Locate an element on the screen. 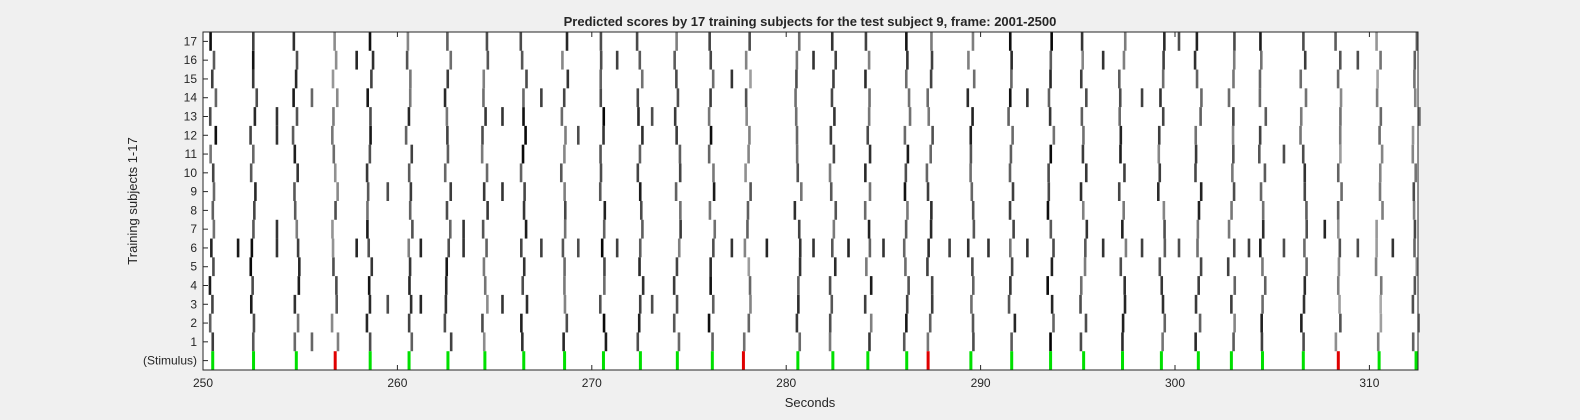 Image resolution: width=1580 pixels, height=420 pixels. x-tick-label: 270 is located at coordinates (592, 383).